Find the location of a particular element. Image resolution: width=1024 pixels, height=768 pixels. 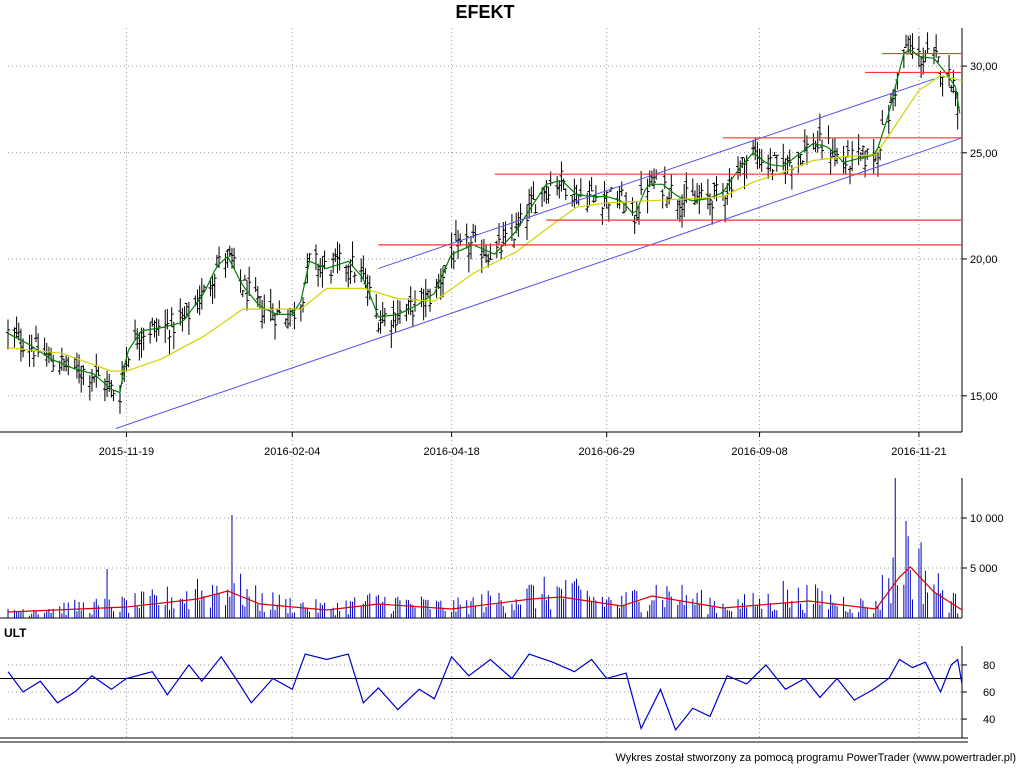

ult-y-tick-label: 60 is located at coordinates (989, 693).